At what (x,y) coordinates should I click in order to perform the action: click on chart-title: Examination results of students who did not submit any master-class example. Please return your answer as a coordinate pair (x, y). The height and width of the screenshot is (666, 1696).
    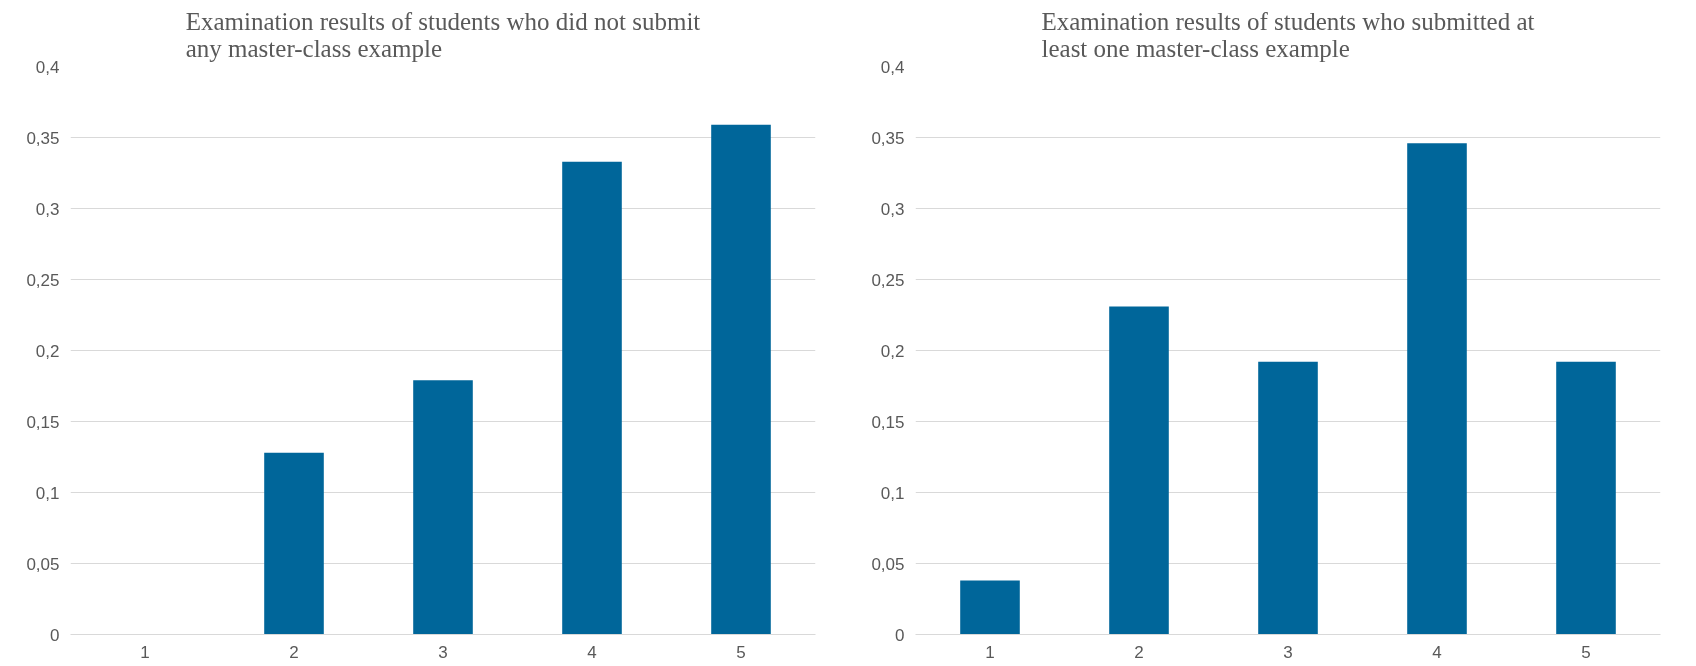
    Looking at the image, I should click on (443, 34).